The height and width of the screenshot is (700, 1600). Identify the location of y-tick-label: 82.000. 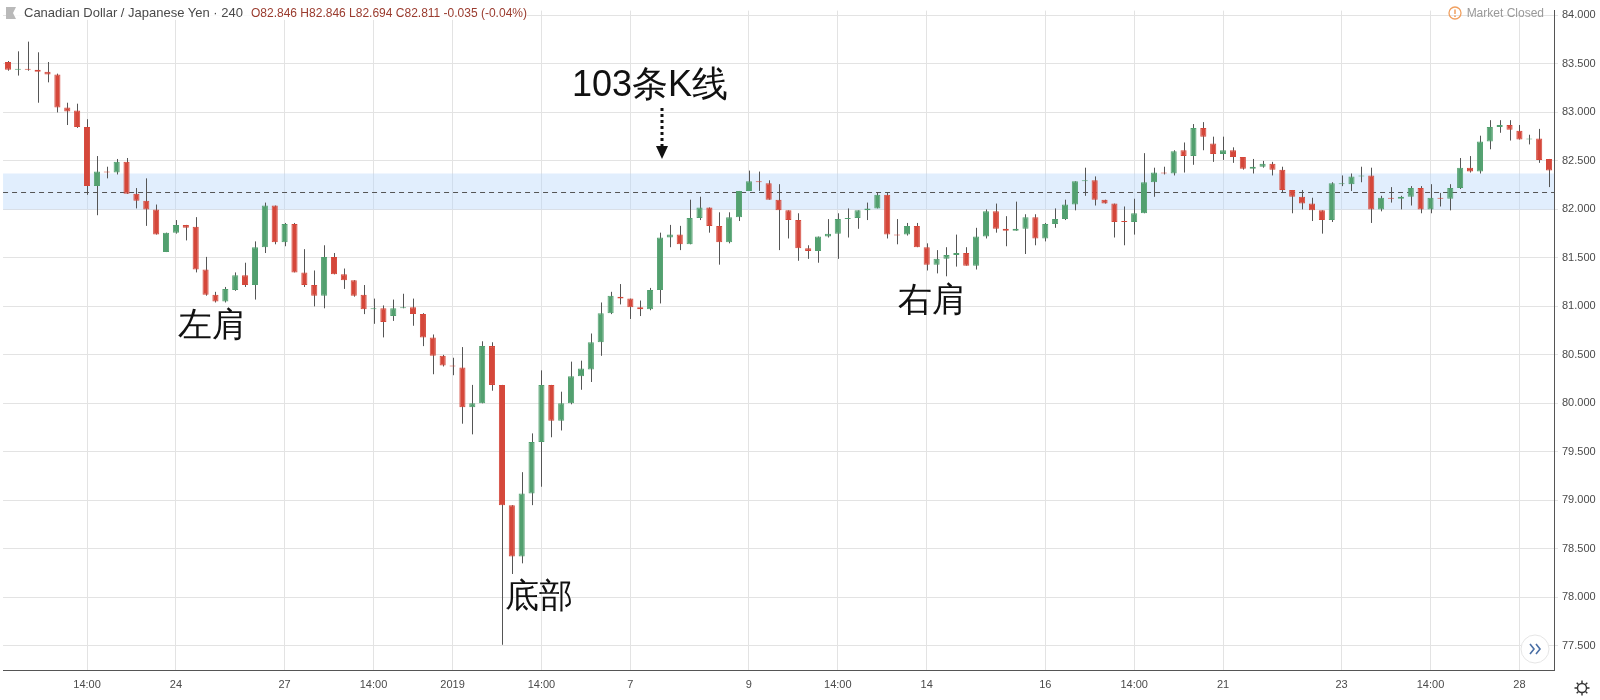
(1579, 208).